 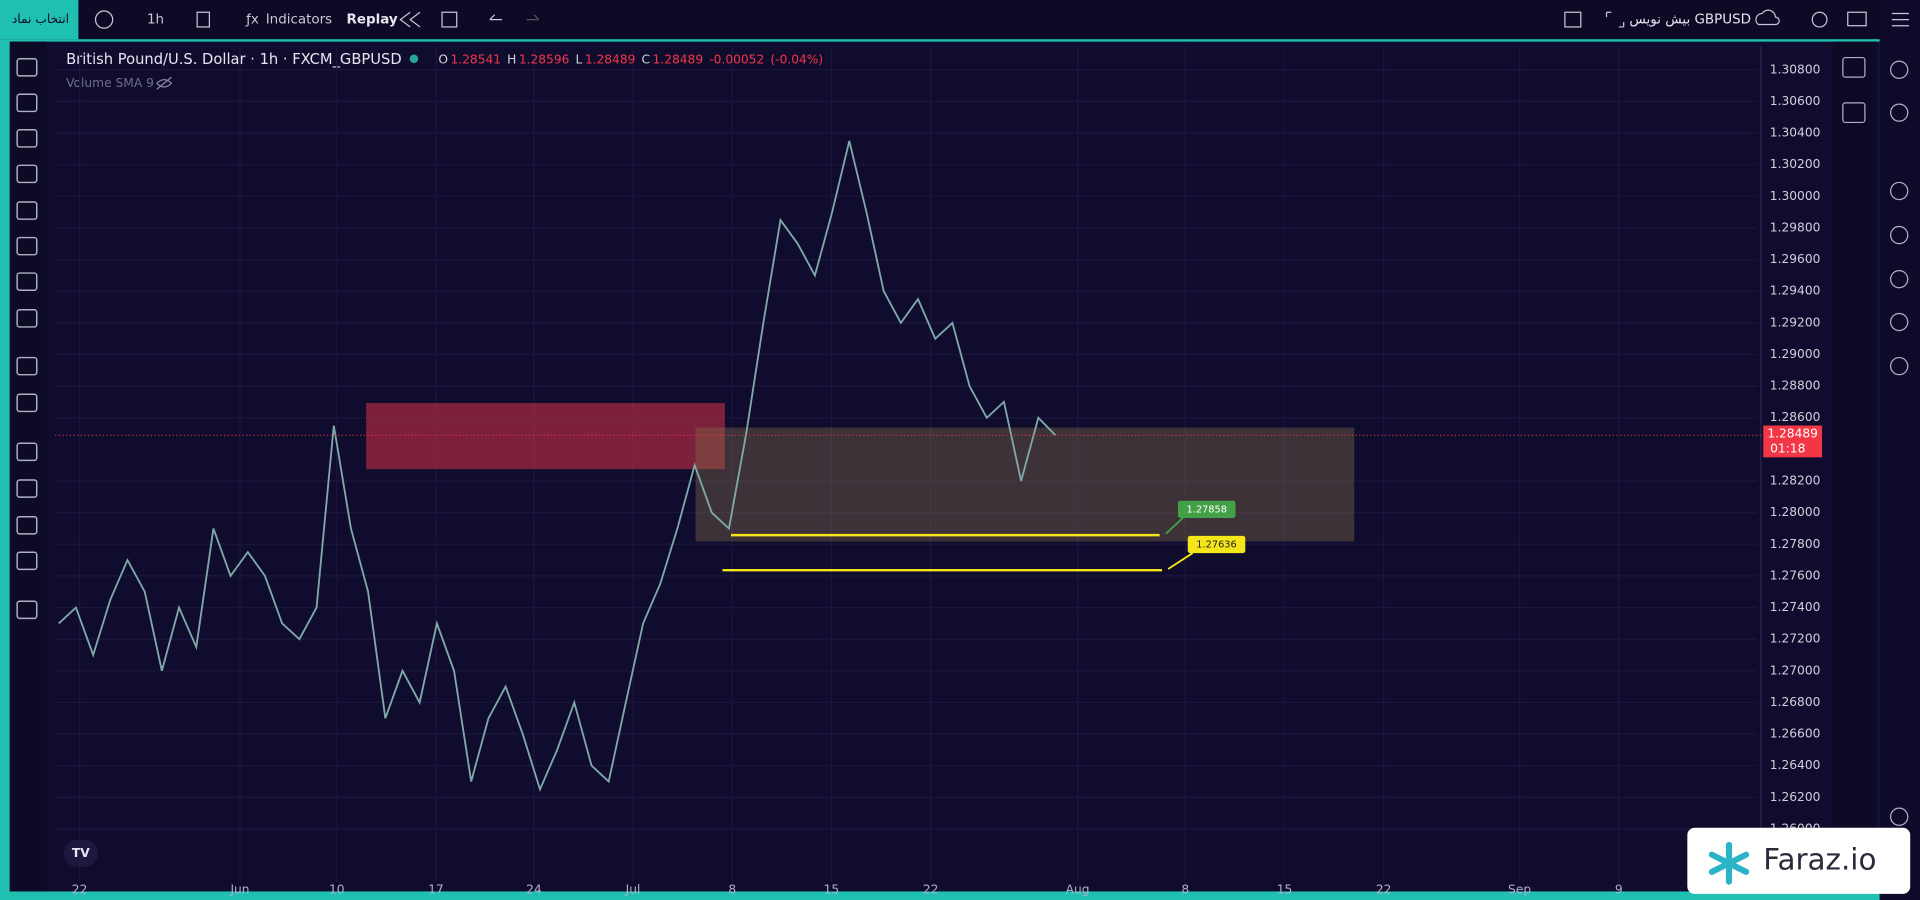 I want to click on ohlc-value: 1.28596, so click(x=544, y=60).